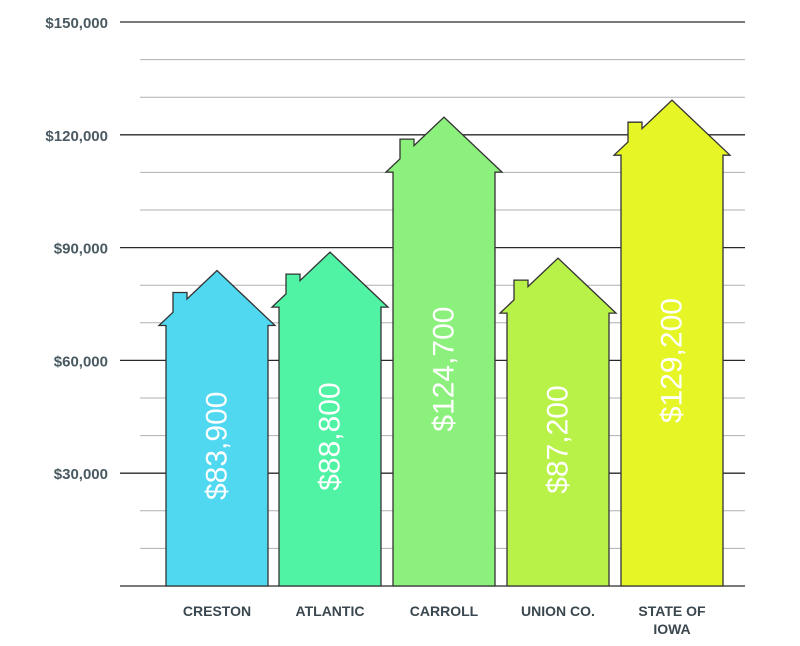 The width and height of the screenshot is (800, 646). What do you see at coordinates (81, 249) in the screenshot?
I see `y-tick-label: $90,000` at bounding box center [81, 249].